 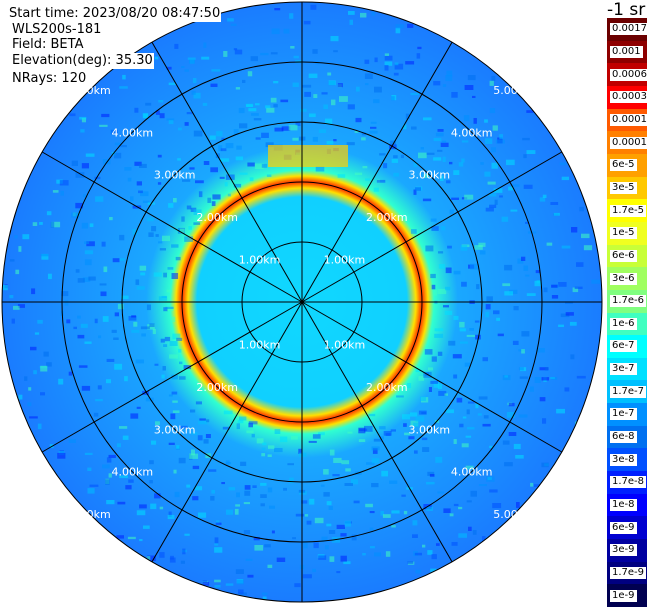 What do you see at coordinates (628, 391) in the screenshot?
I see `colorbar-tick-label: 1.7e-7` at bounding box center [628, 391].